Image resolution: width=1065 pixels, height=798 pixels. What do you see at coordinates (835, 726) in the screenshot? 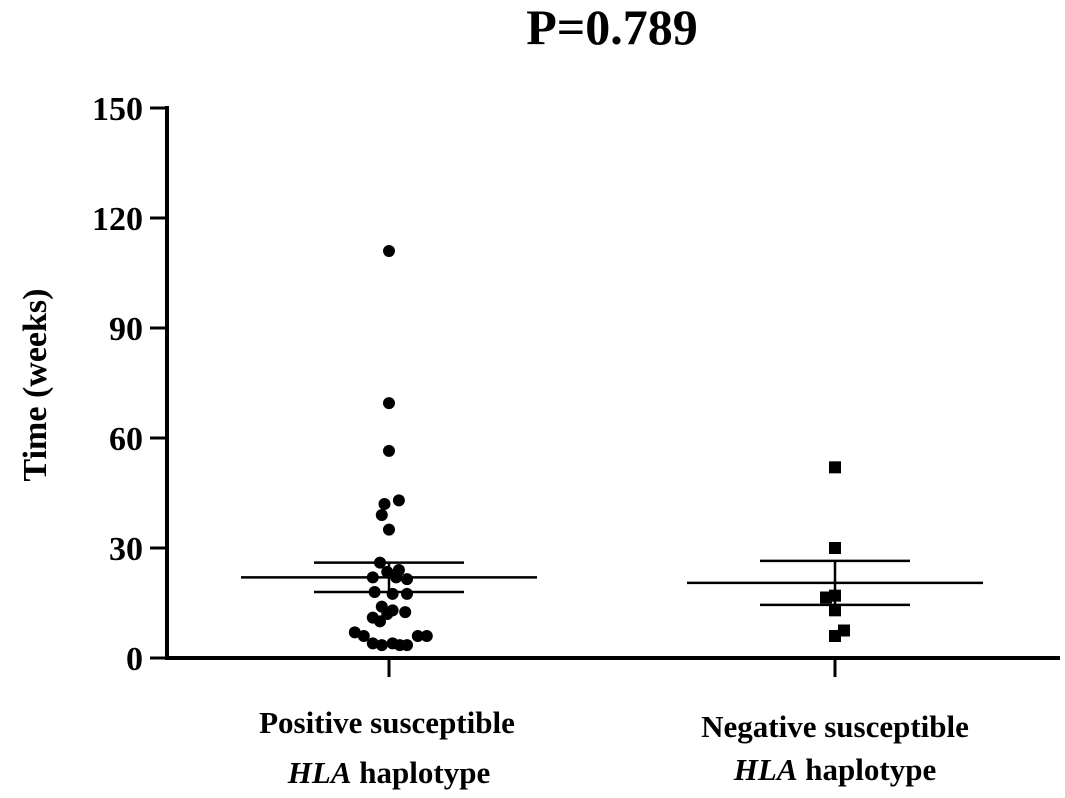
I see `category-label-negative-line1: Negative susceptible` at bounding box center [835, 726].